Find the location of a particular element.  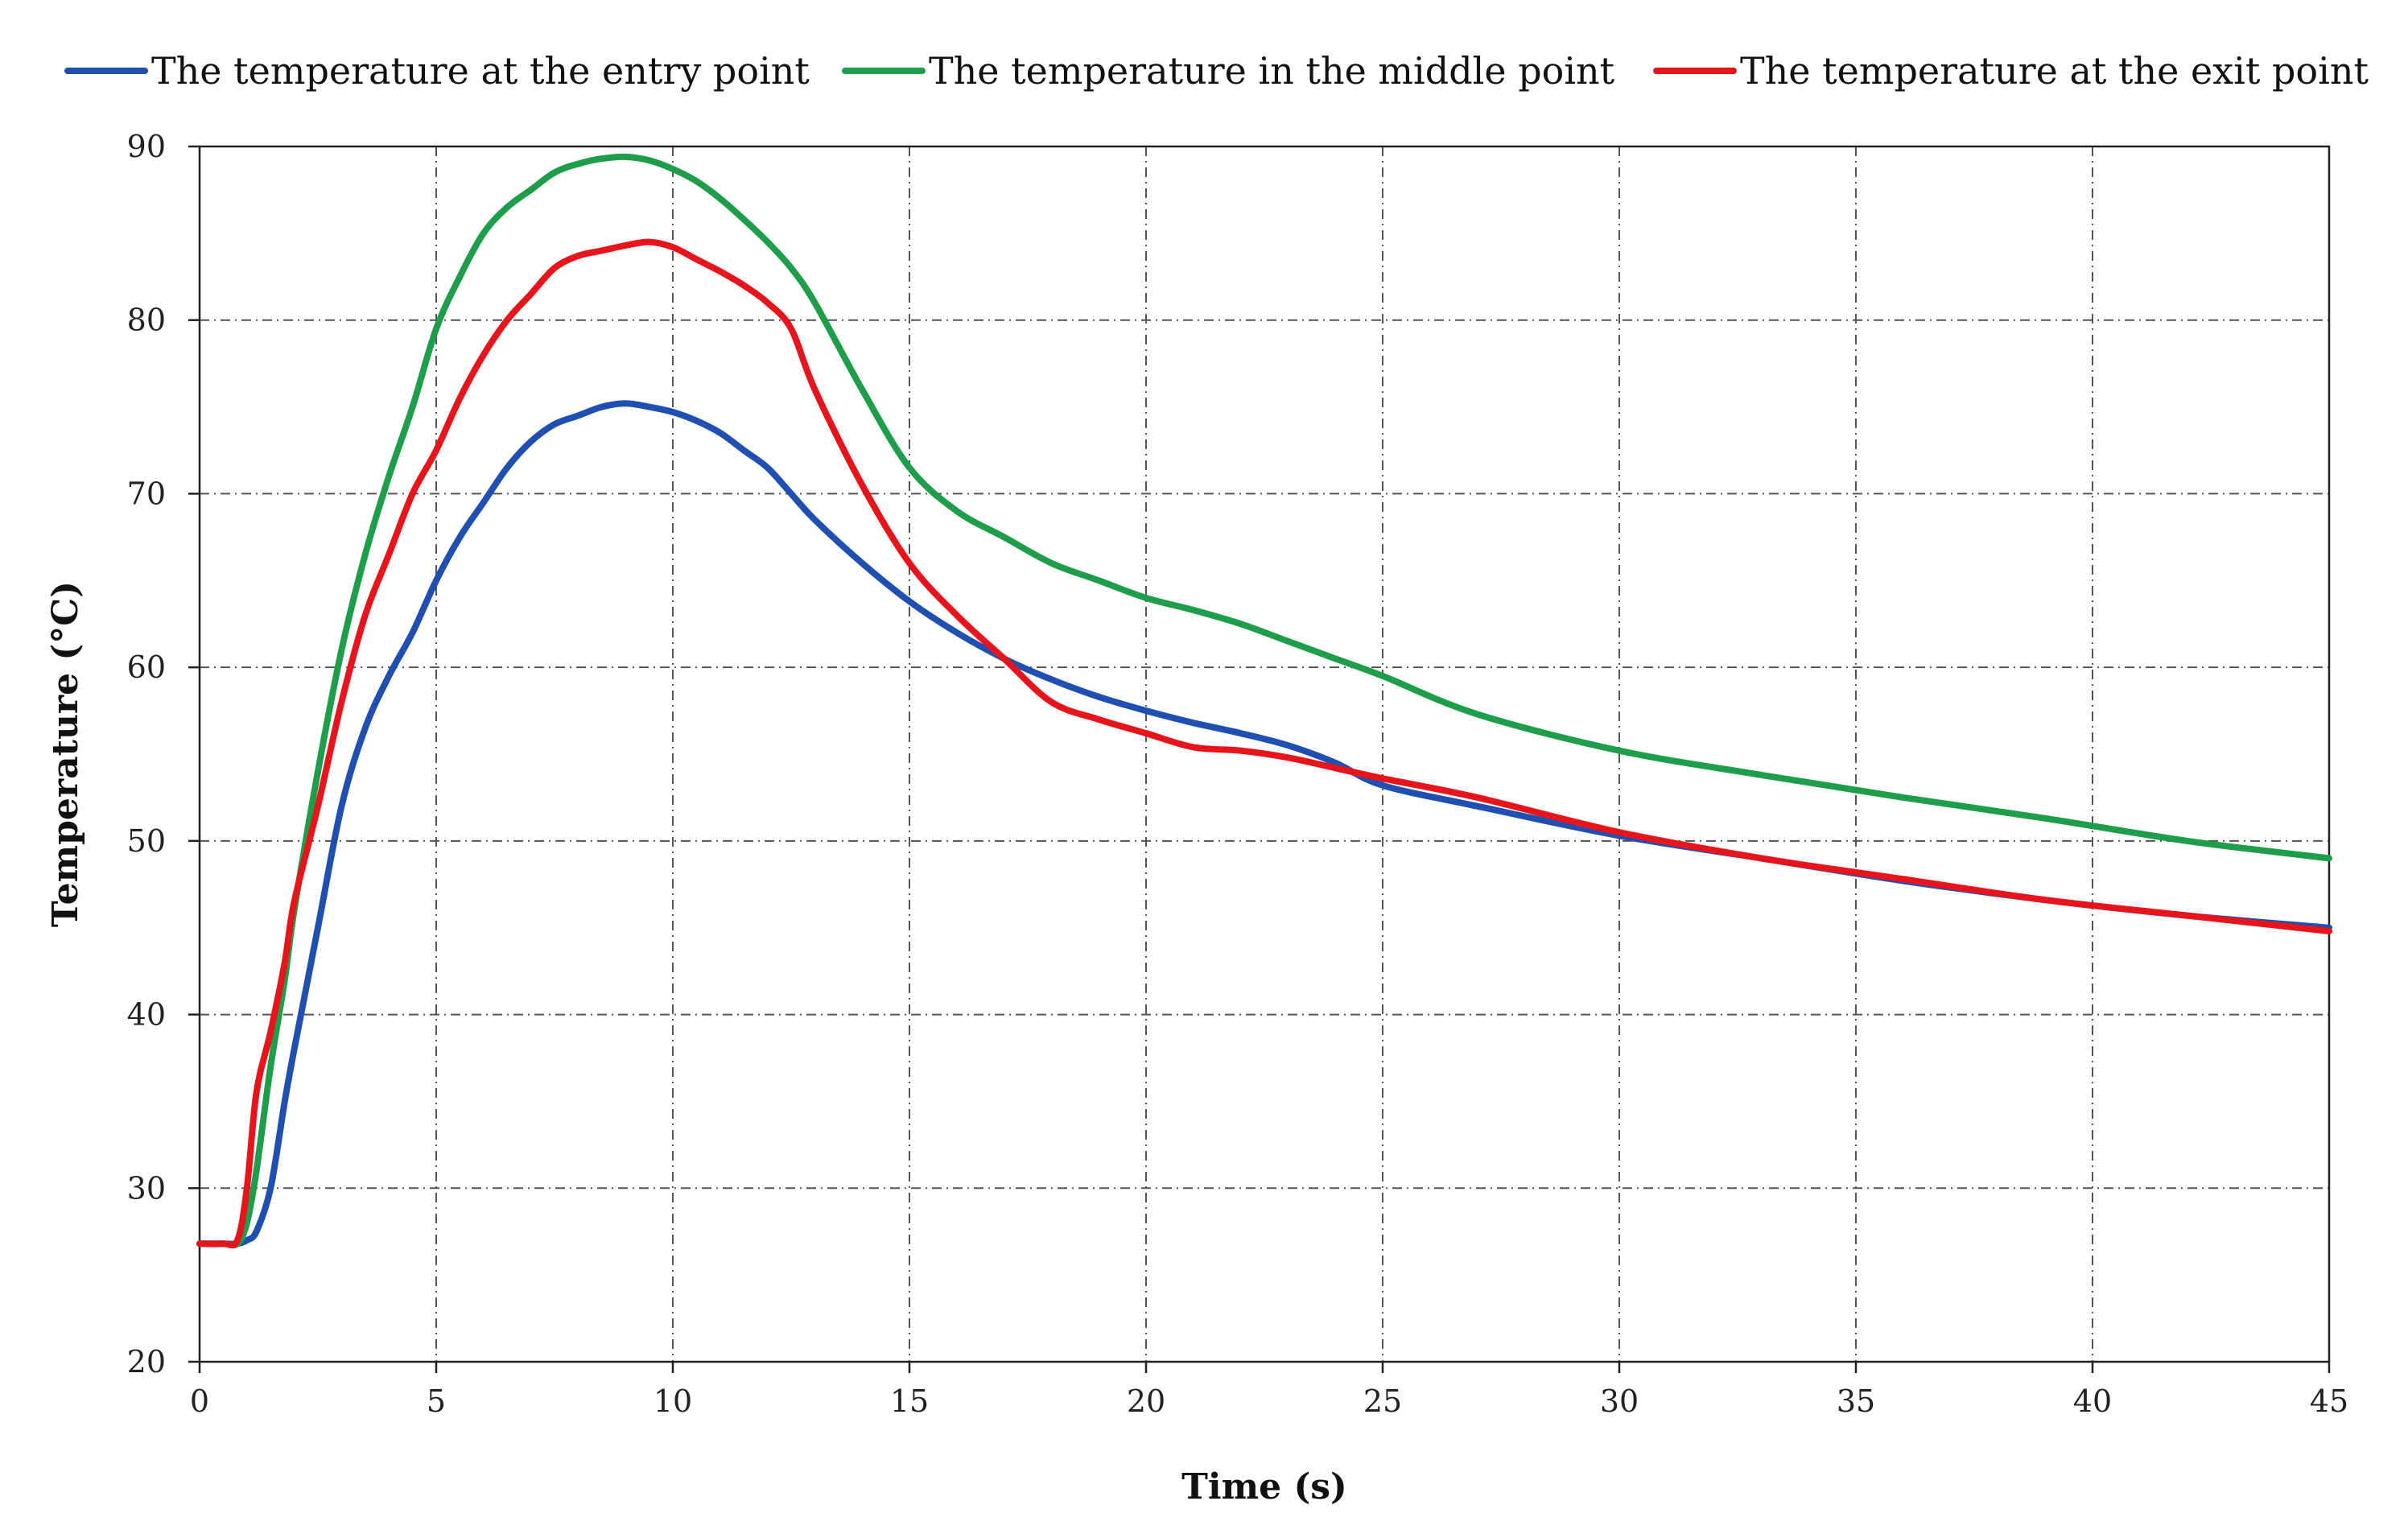

legend-label: The temperature at the exit point is located at coordinates (2054, 71).